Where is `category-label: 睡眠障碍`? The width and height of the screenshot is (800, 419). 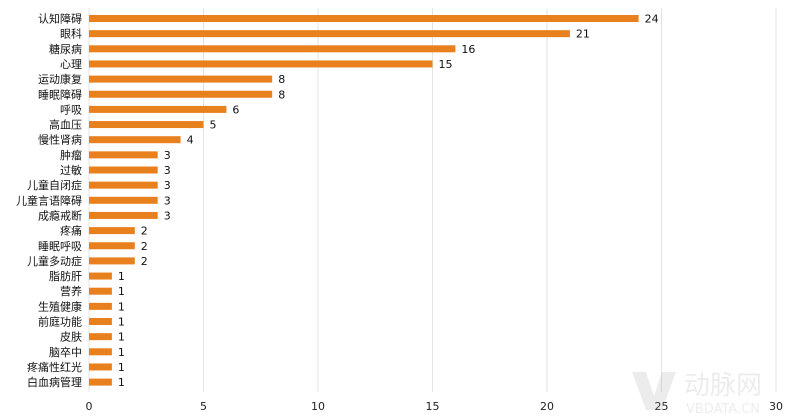 category-label: 睡眠障碍 is located at coordinates (60, 94).